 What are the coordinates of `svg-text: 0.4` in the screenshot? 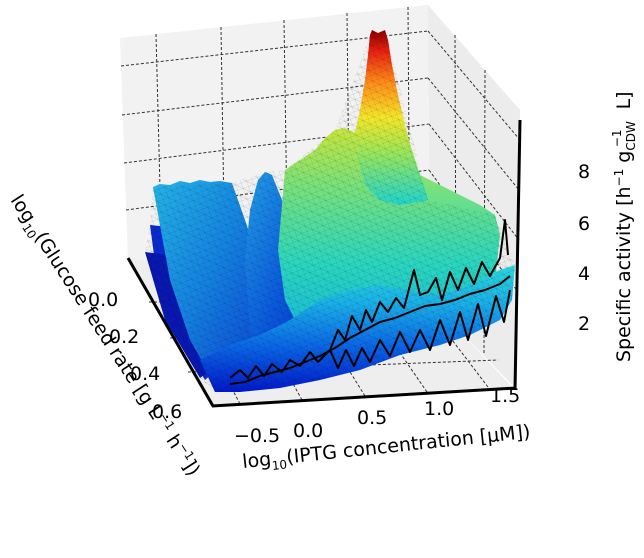 It's located at (145, 374).